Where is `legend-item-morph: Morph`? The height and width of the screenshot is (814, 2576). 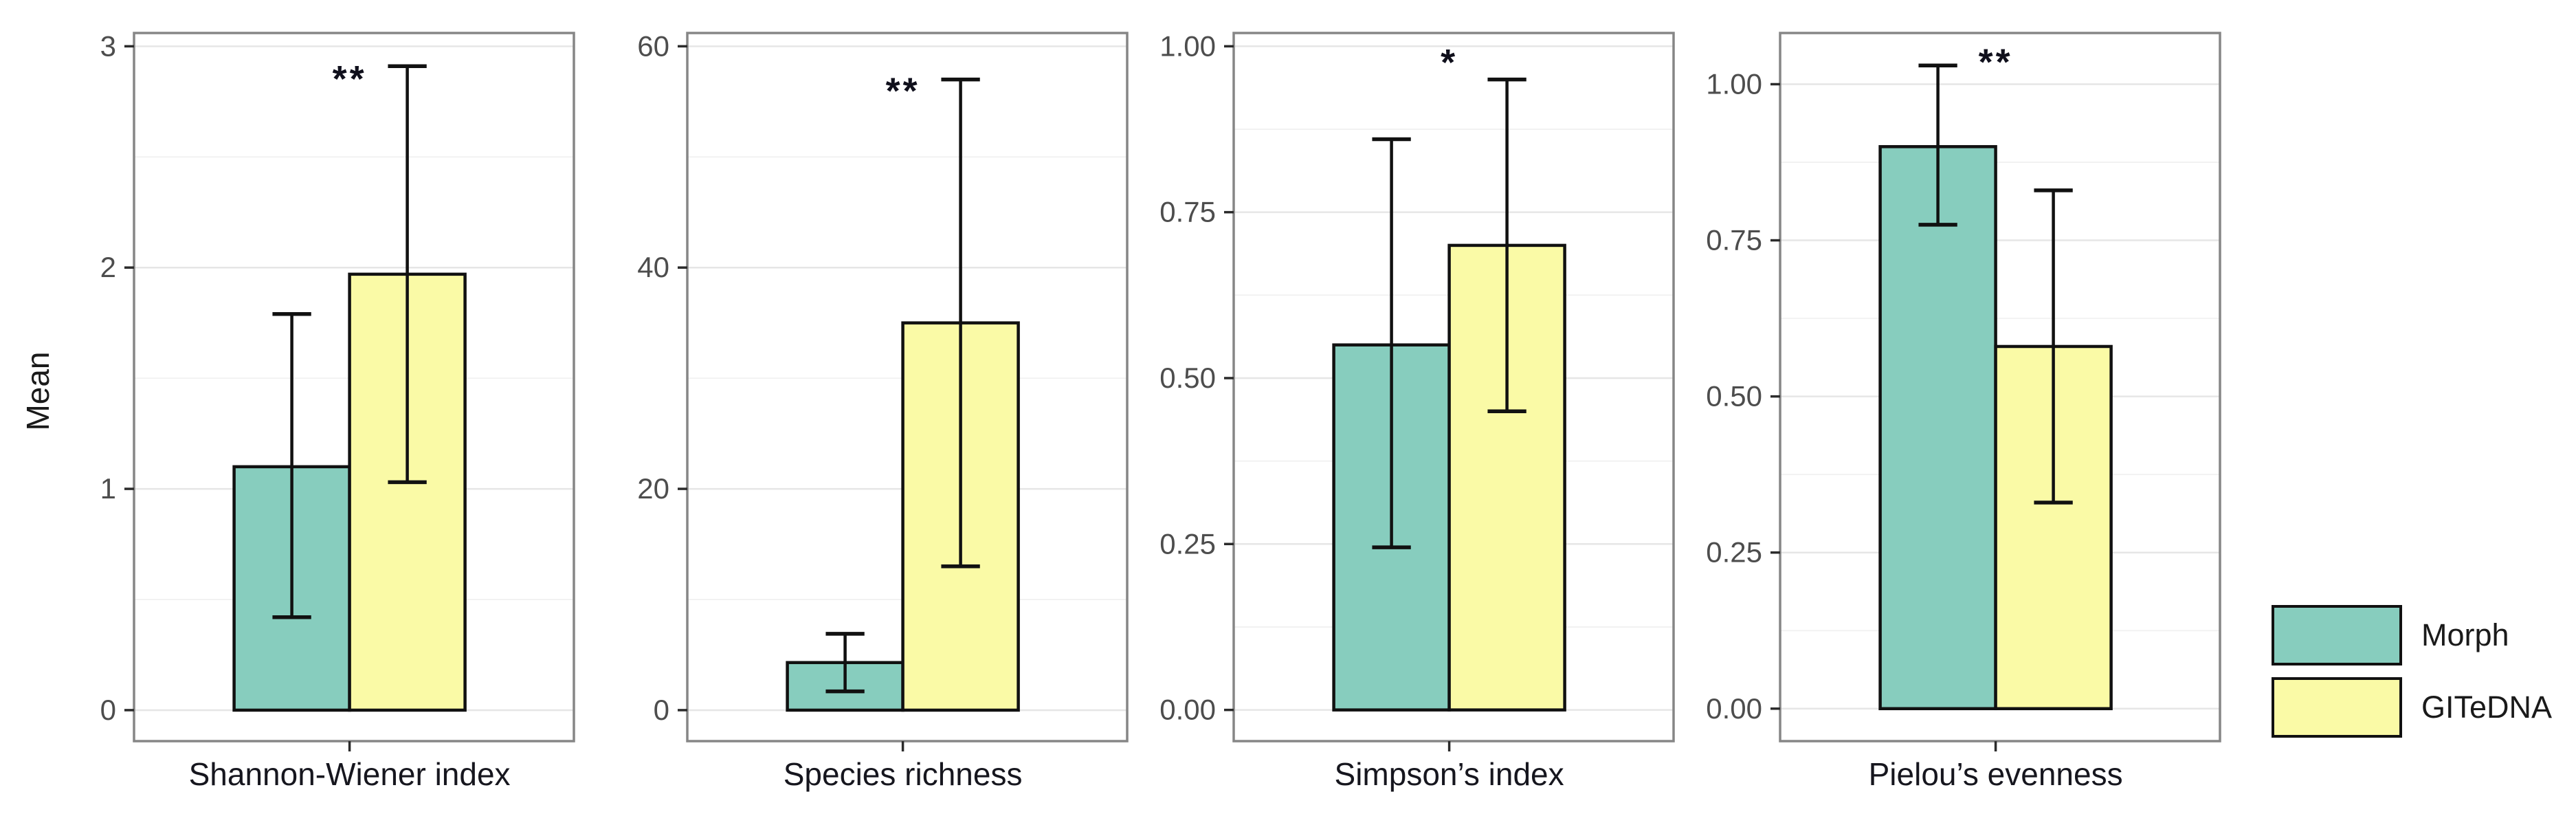
legend-item-morph: Morph is located at coordinates (2412, 635).